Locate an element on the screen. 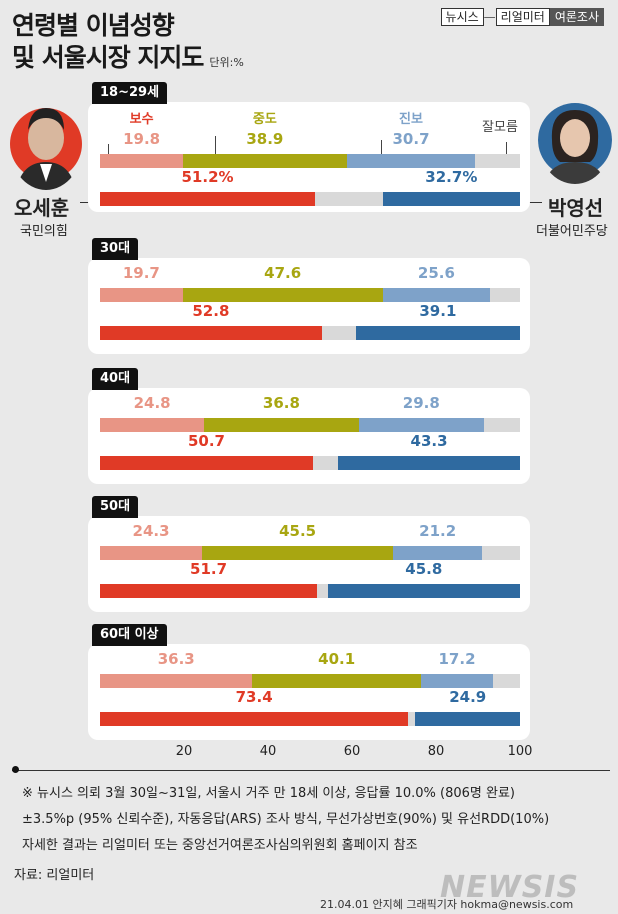  title-line2: 및 서울시장 지지도 단위:% is located at coordinates (128, 56).